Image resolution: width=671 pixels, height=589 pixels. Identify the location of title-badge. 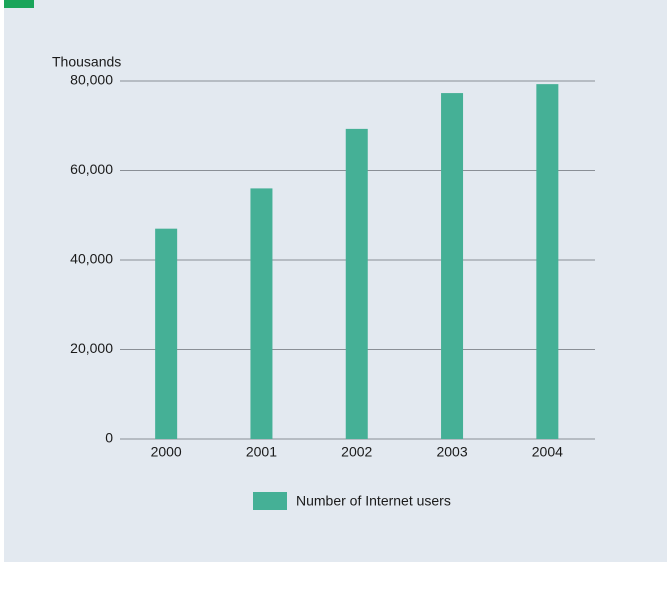
(19, 4).